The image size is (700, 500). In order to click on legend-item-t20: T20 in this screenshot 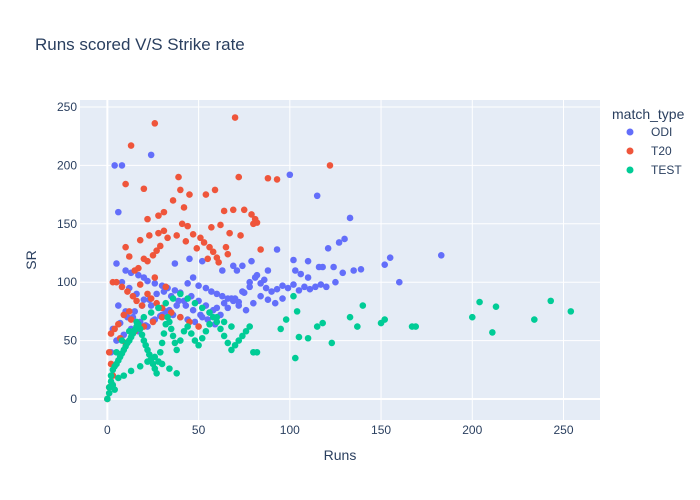, I will do `click(649, 151)`.